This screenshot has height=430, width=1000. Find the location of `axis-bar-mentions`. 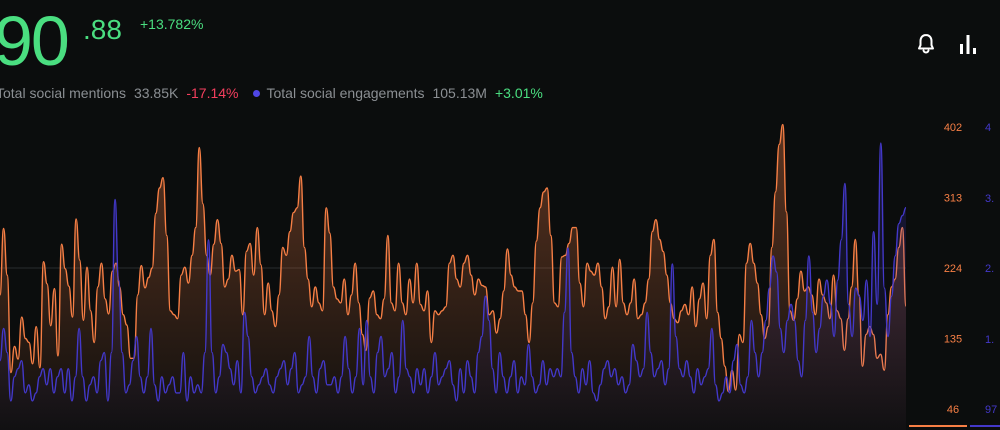

axis-bar-mentions is located at coordinates (938, 426).